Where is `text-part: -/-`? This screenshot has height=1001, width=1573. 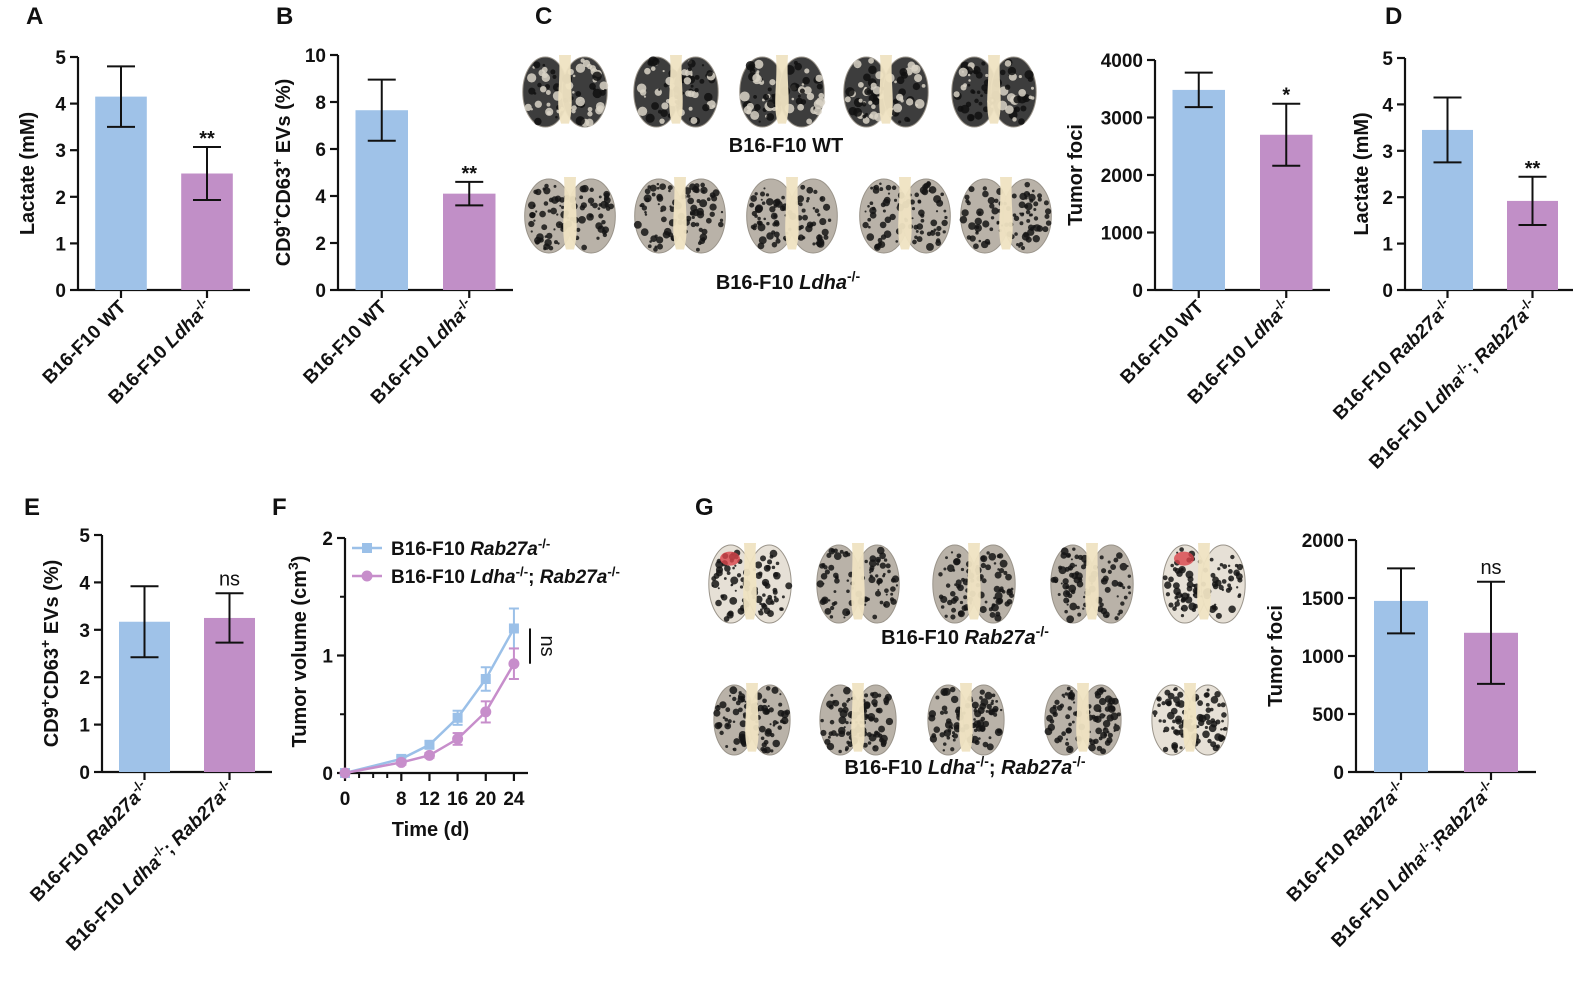
text-part: -/- is located at coordinates (983, 761).